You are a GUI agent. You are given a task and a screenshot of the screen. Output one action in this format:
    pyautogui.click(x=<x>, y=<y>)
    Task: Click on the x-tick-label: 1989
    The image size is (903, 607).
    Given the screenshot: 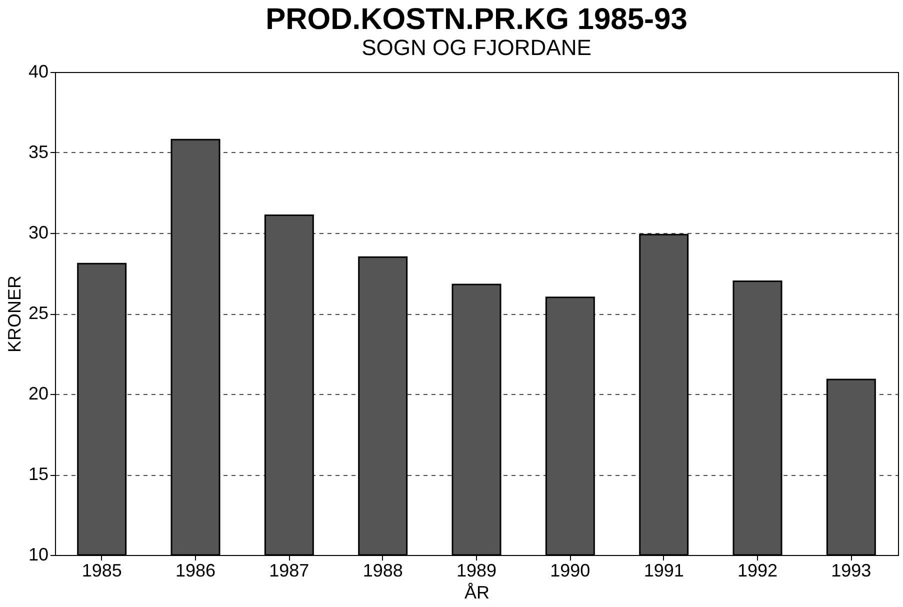 What is the action you would take?
    pyautogui.click(x=476, y=570)
    